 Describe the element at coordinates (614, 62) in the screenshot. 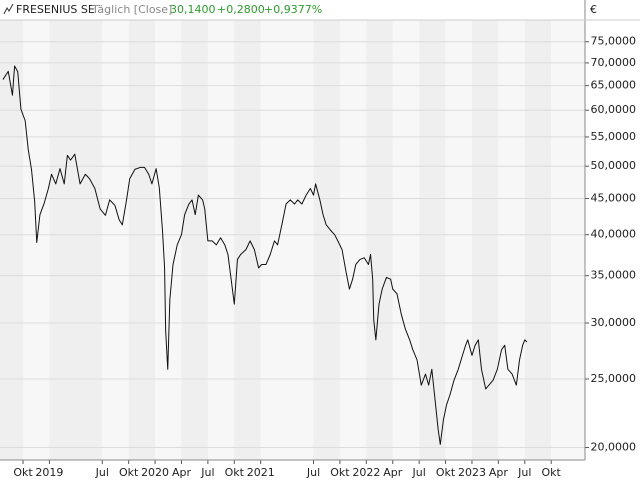

I see `y-tick-label: 70,0000` at that location.